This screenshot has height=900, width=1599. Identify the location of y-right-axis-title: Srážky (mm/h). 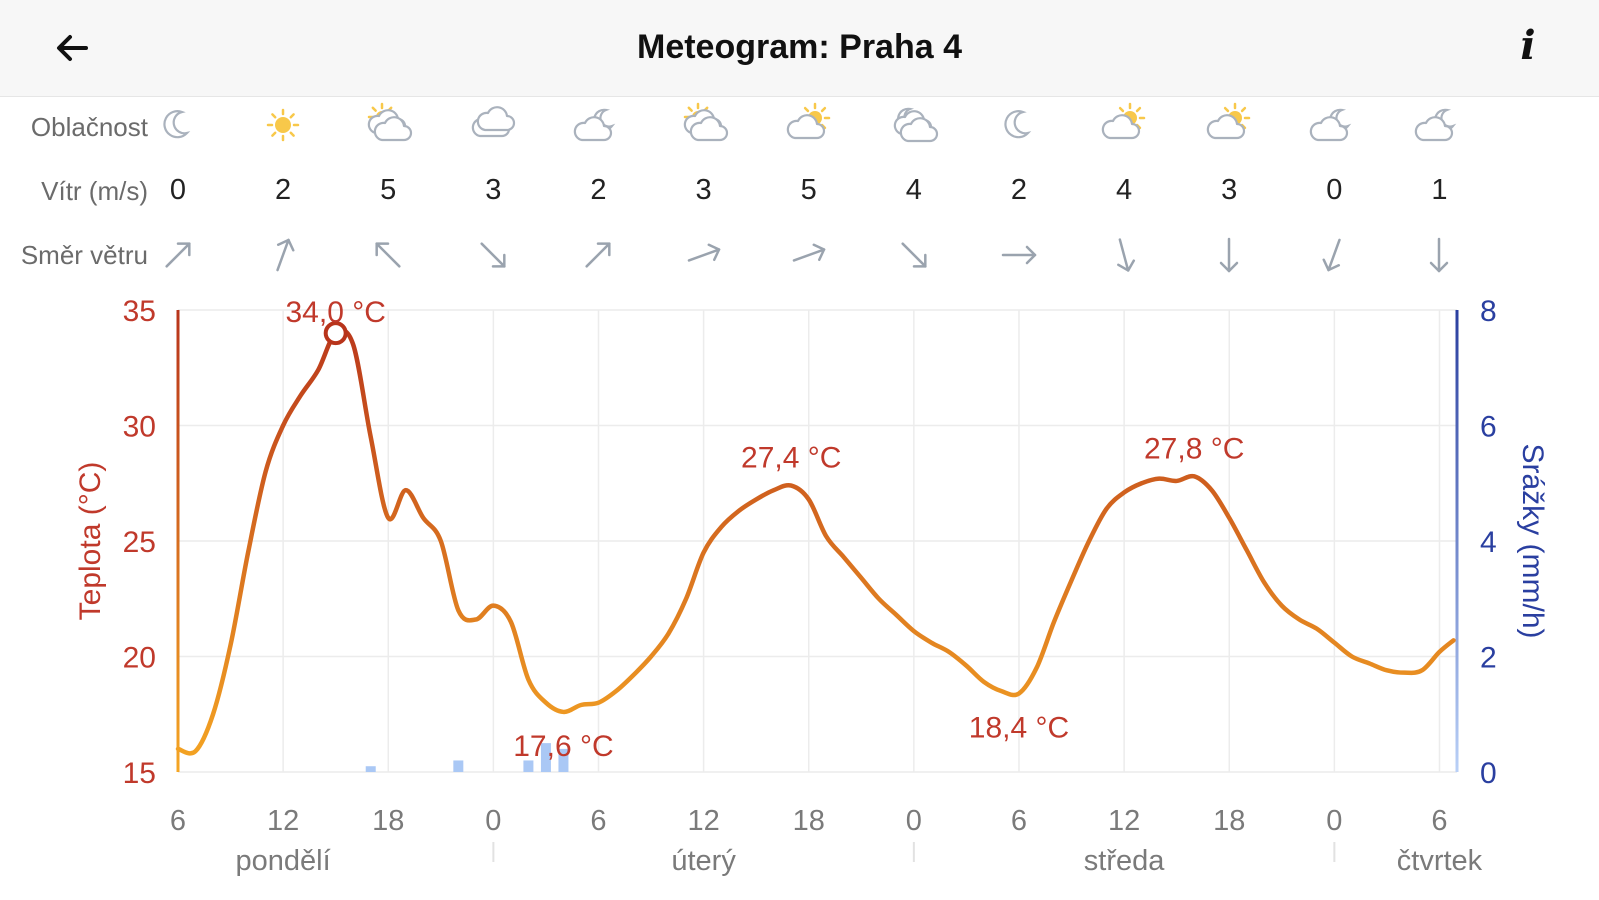
(1532, 541).